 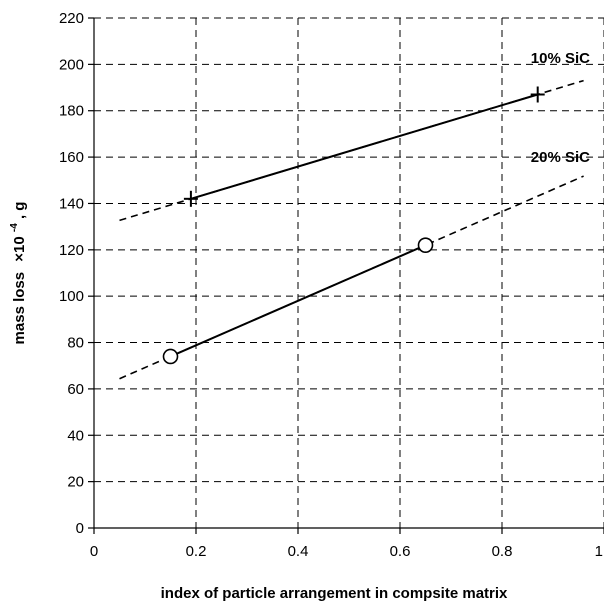 I want to click on y-tick-label: 80, so click(x=75, y=343).